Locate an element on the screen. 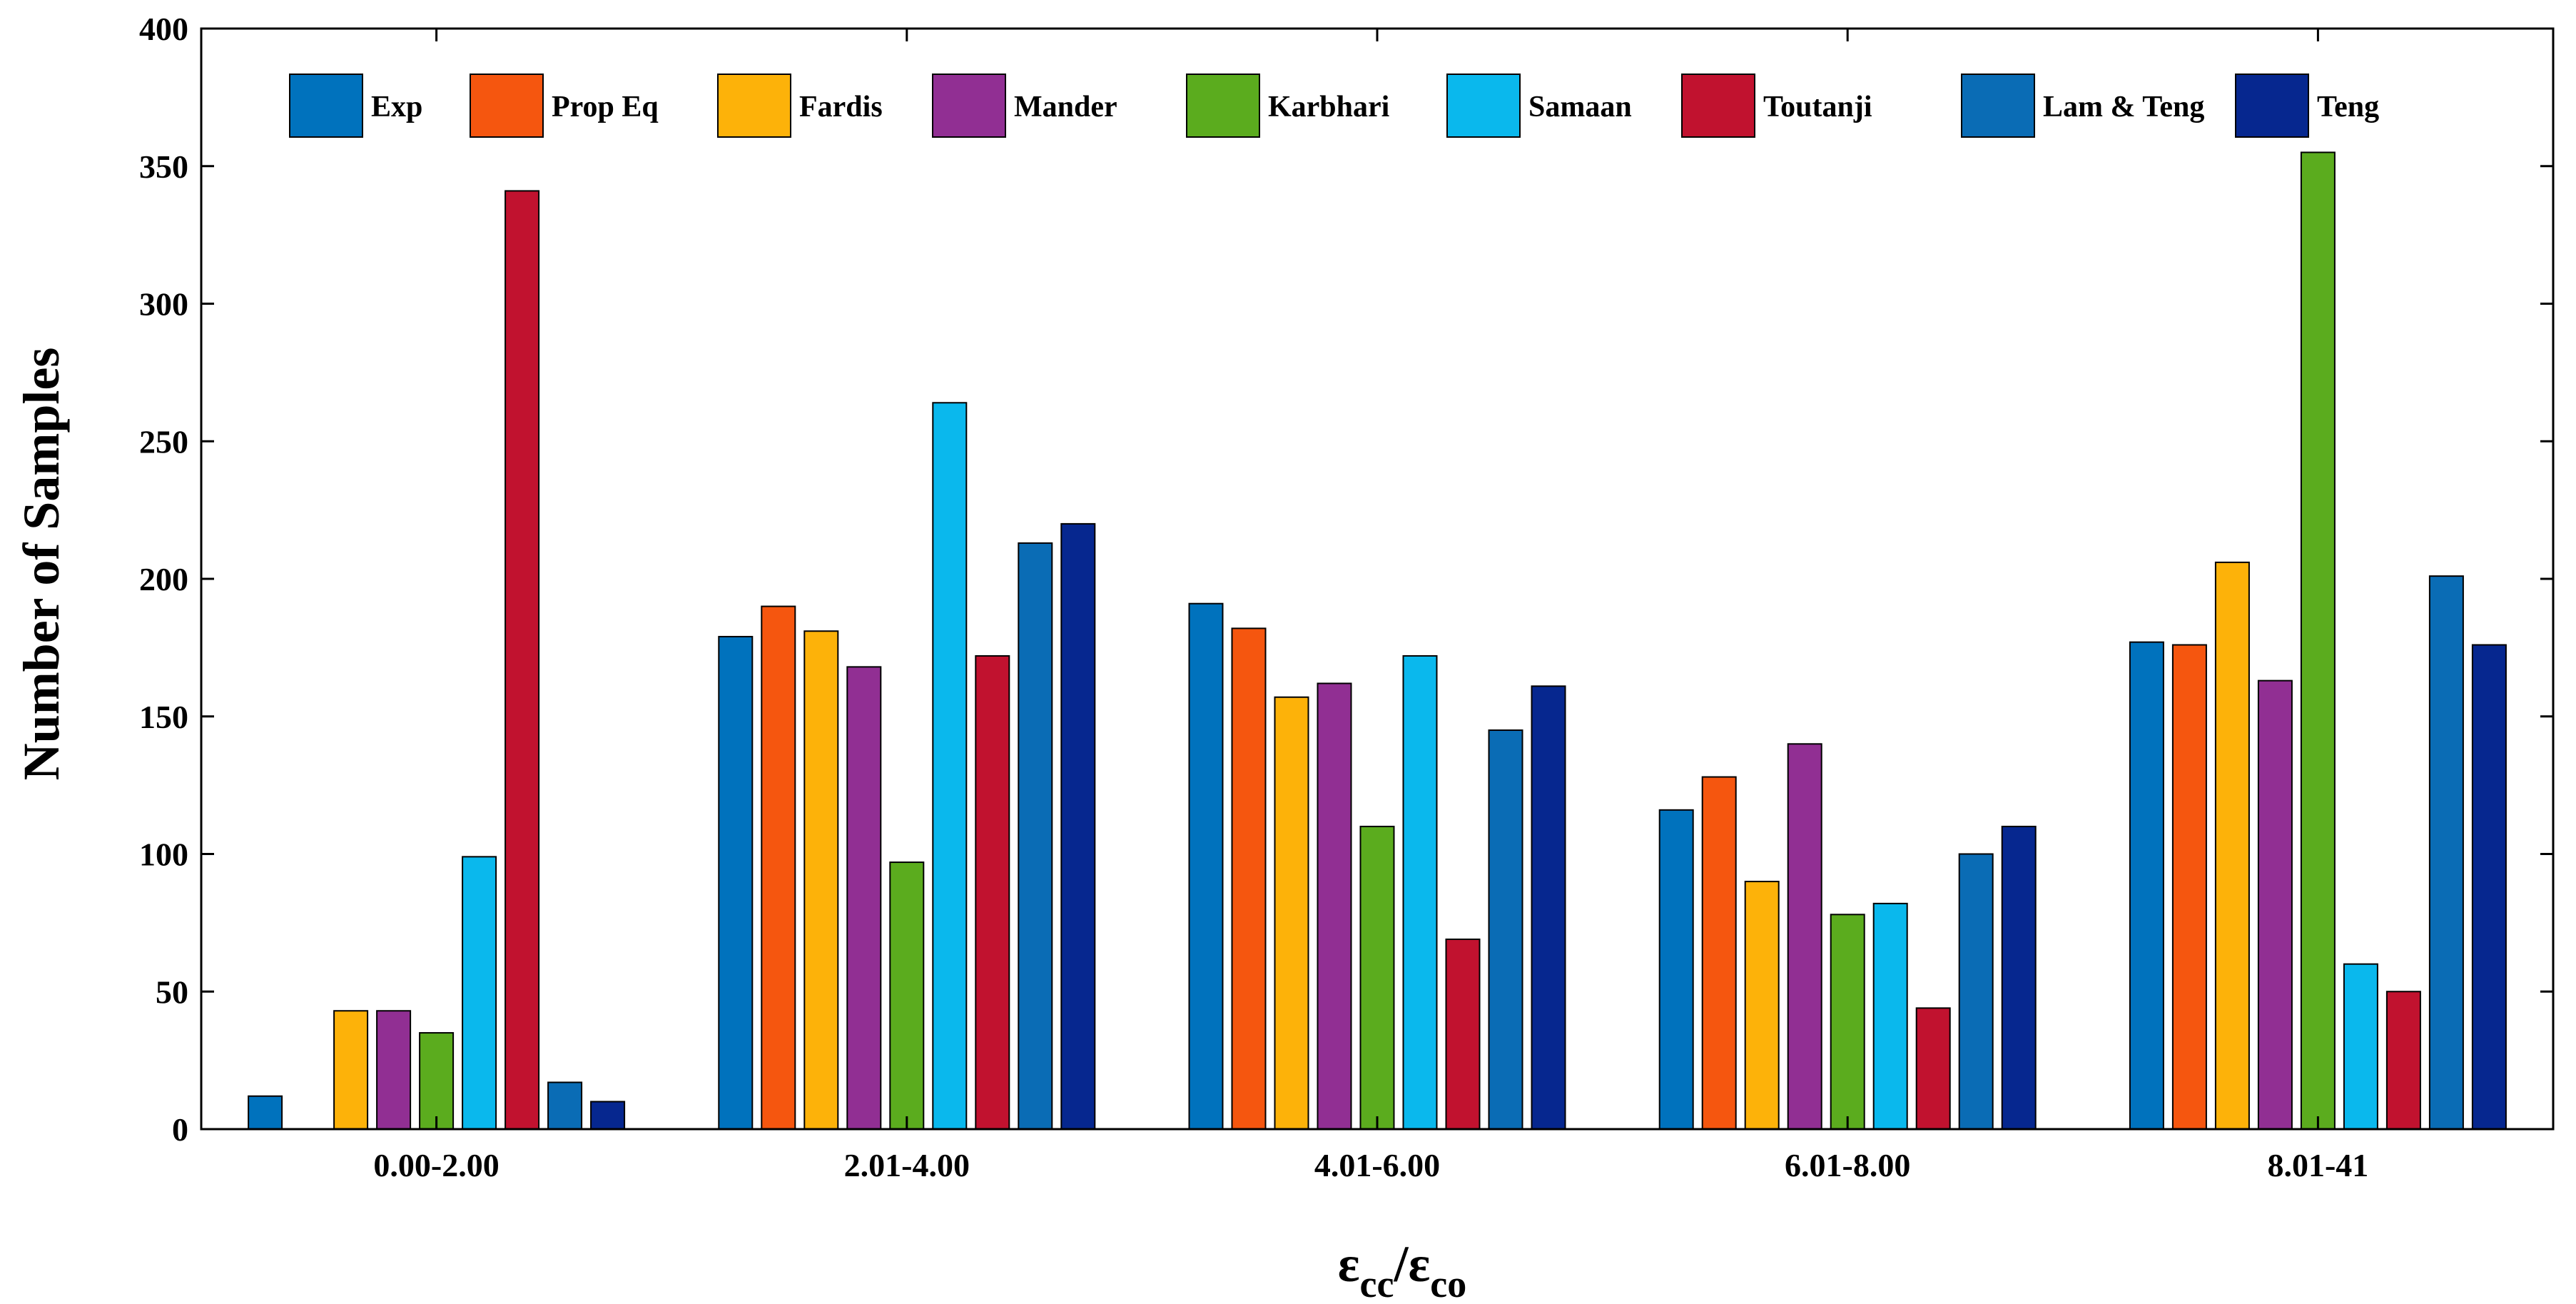 The width and height of the screenshot is (2576, 1304). x-axis-title: εcc/εco is located at coordinates (1402, 1269).